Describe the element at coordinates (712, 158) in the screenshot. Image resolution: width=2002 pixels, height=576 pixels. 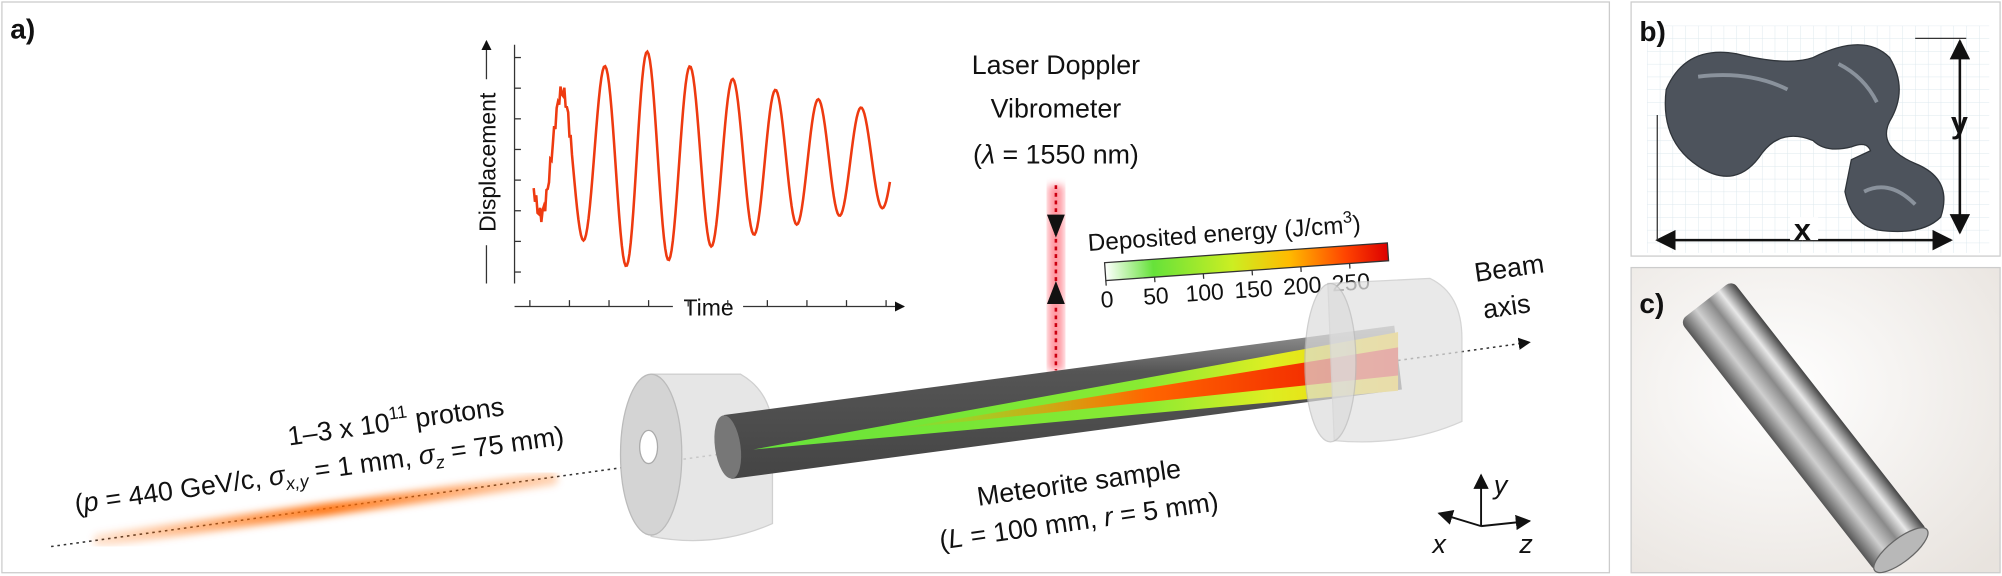
I see `signal-trace` at that location.